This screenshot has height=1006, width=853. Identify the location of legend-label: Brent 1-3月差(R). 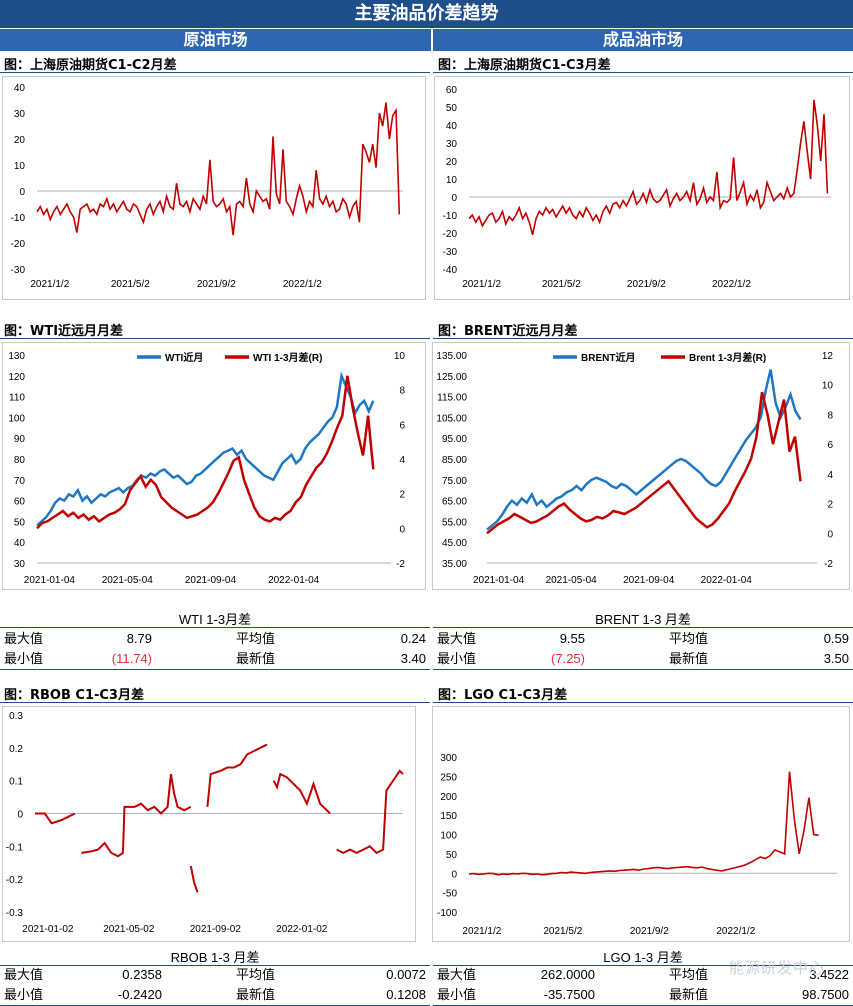
(727, 357).